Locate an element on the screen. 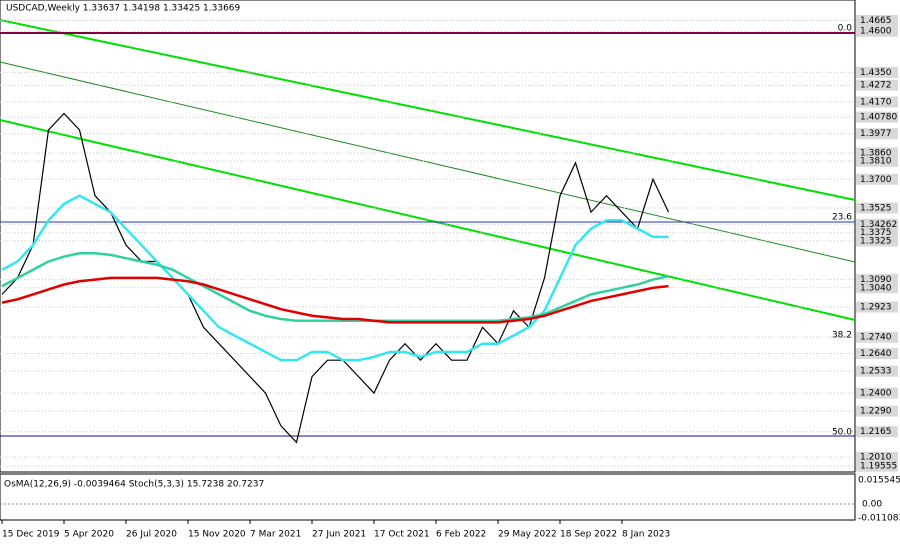 Image resolution: width=900 pixels, height=551 pixels. x-tick-label: 27 Jun 2021 is located at coordinates (339, 535).